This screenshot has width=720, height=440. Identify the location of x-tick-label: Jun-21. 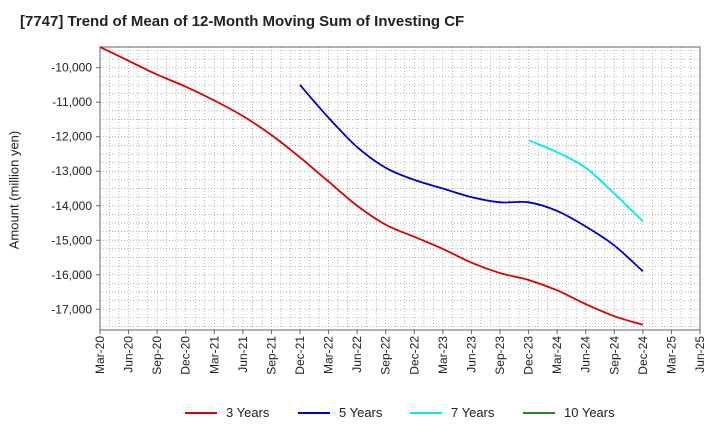
(243, 354).